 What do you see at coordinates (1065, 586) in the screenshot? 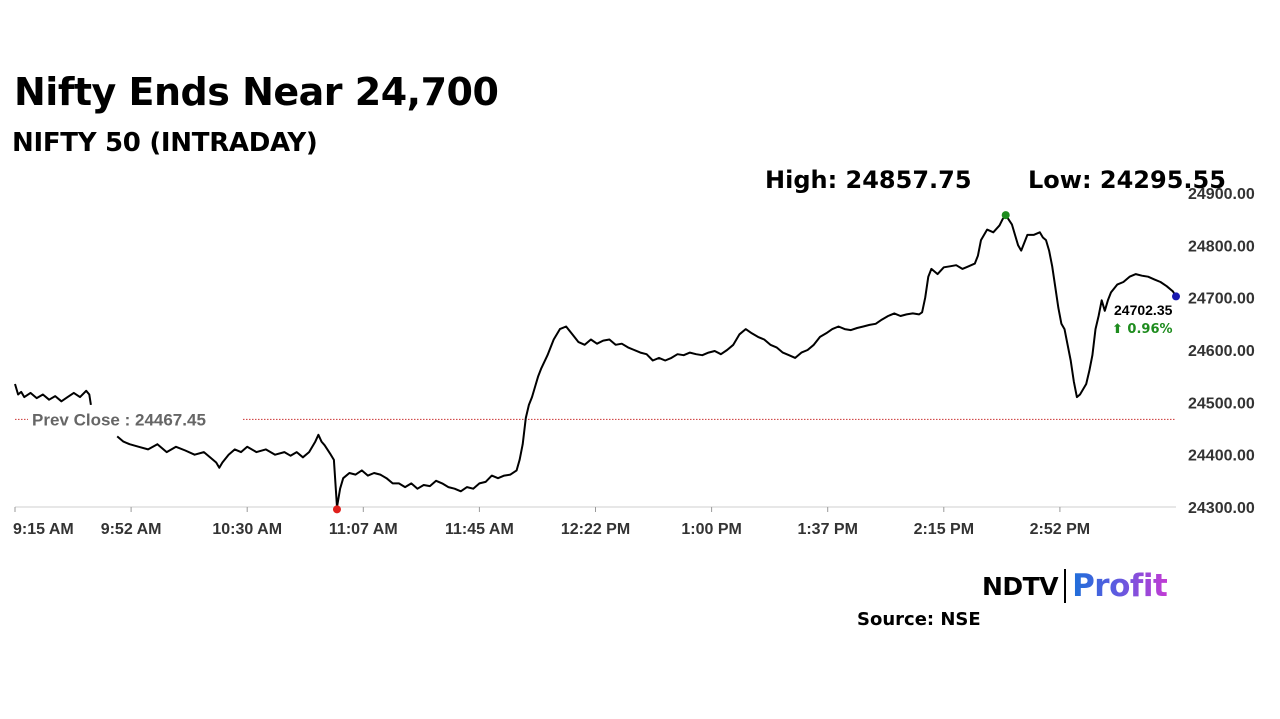
I see `brand-divider` at bounding box center [1065, 586].